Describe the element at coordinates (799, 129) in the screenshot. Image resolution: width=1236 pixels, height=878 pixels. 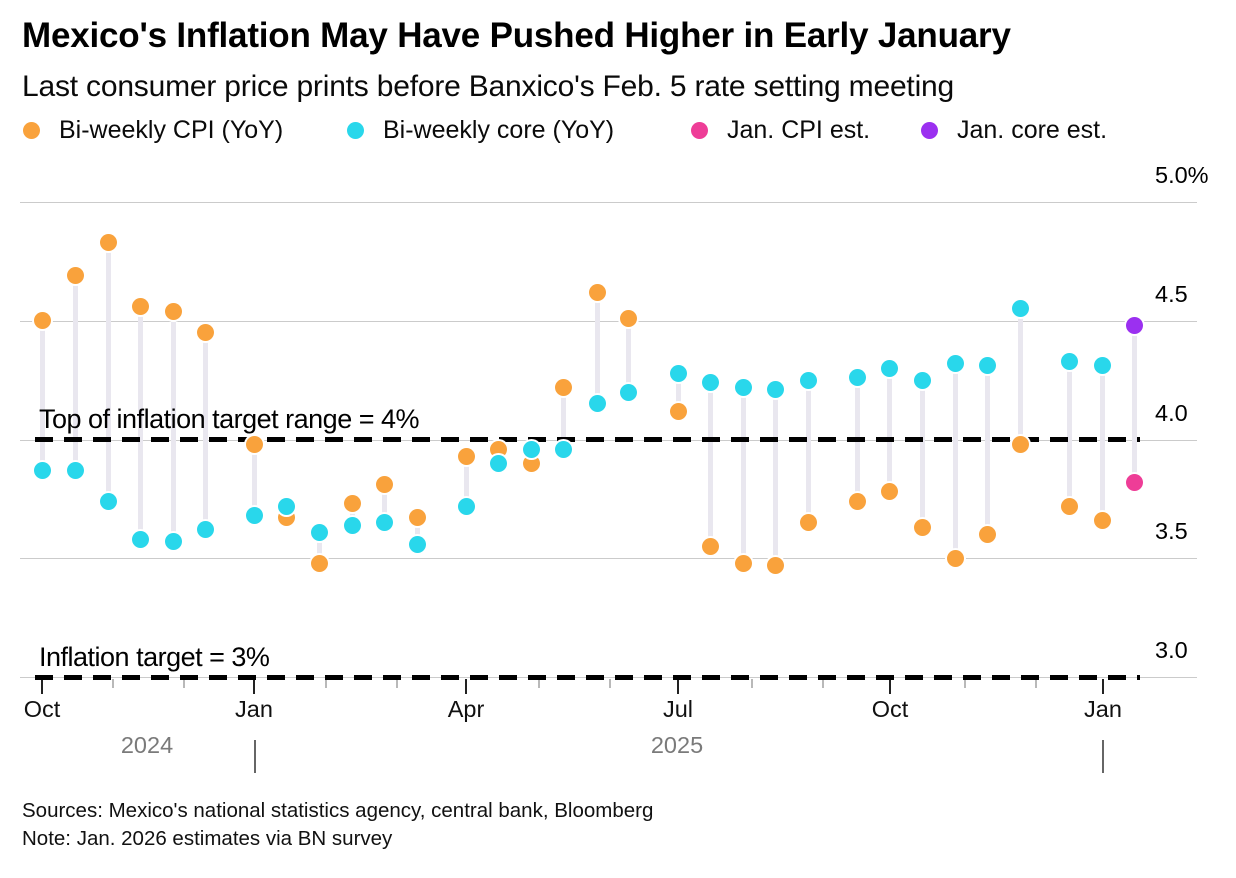
I see `legend-label: Jan. CPI est.` at that location.